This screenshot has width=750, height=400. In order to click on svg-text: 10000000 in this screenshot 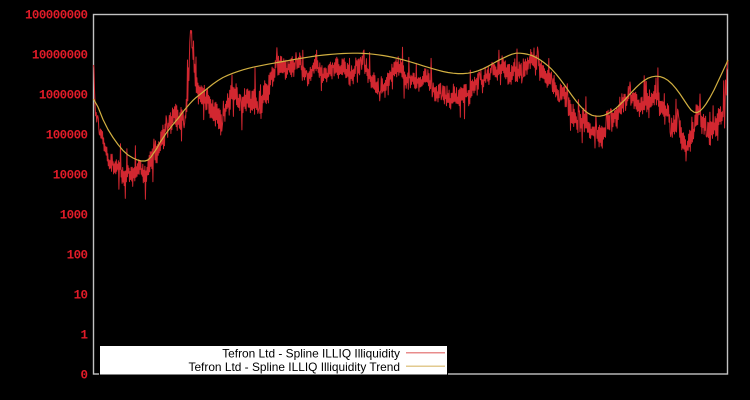, I will do `click(60, 56)`.